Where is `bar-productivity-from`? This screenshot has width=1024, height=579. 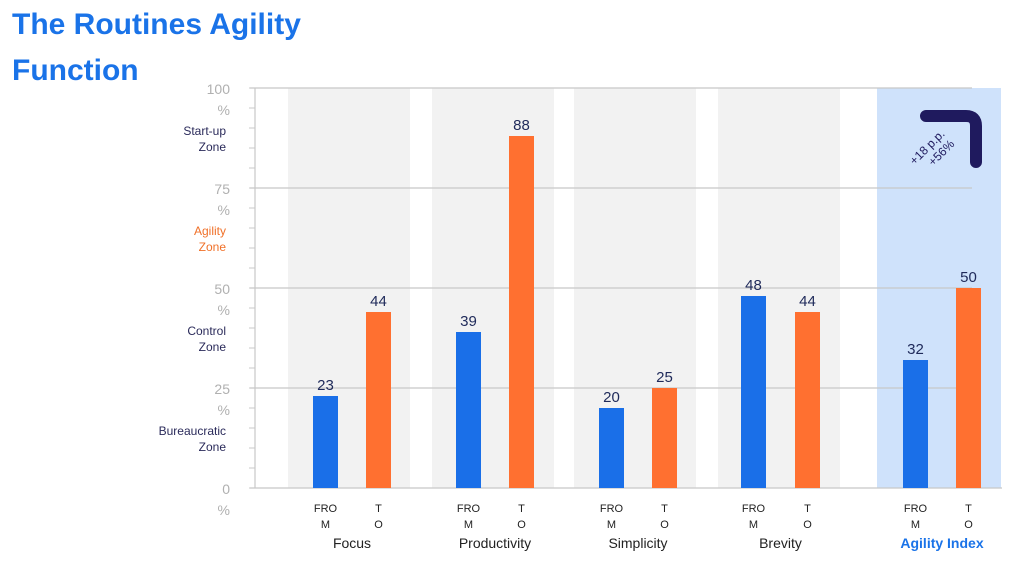
bar-productivity-from is located at coordinates (468, 410).